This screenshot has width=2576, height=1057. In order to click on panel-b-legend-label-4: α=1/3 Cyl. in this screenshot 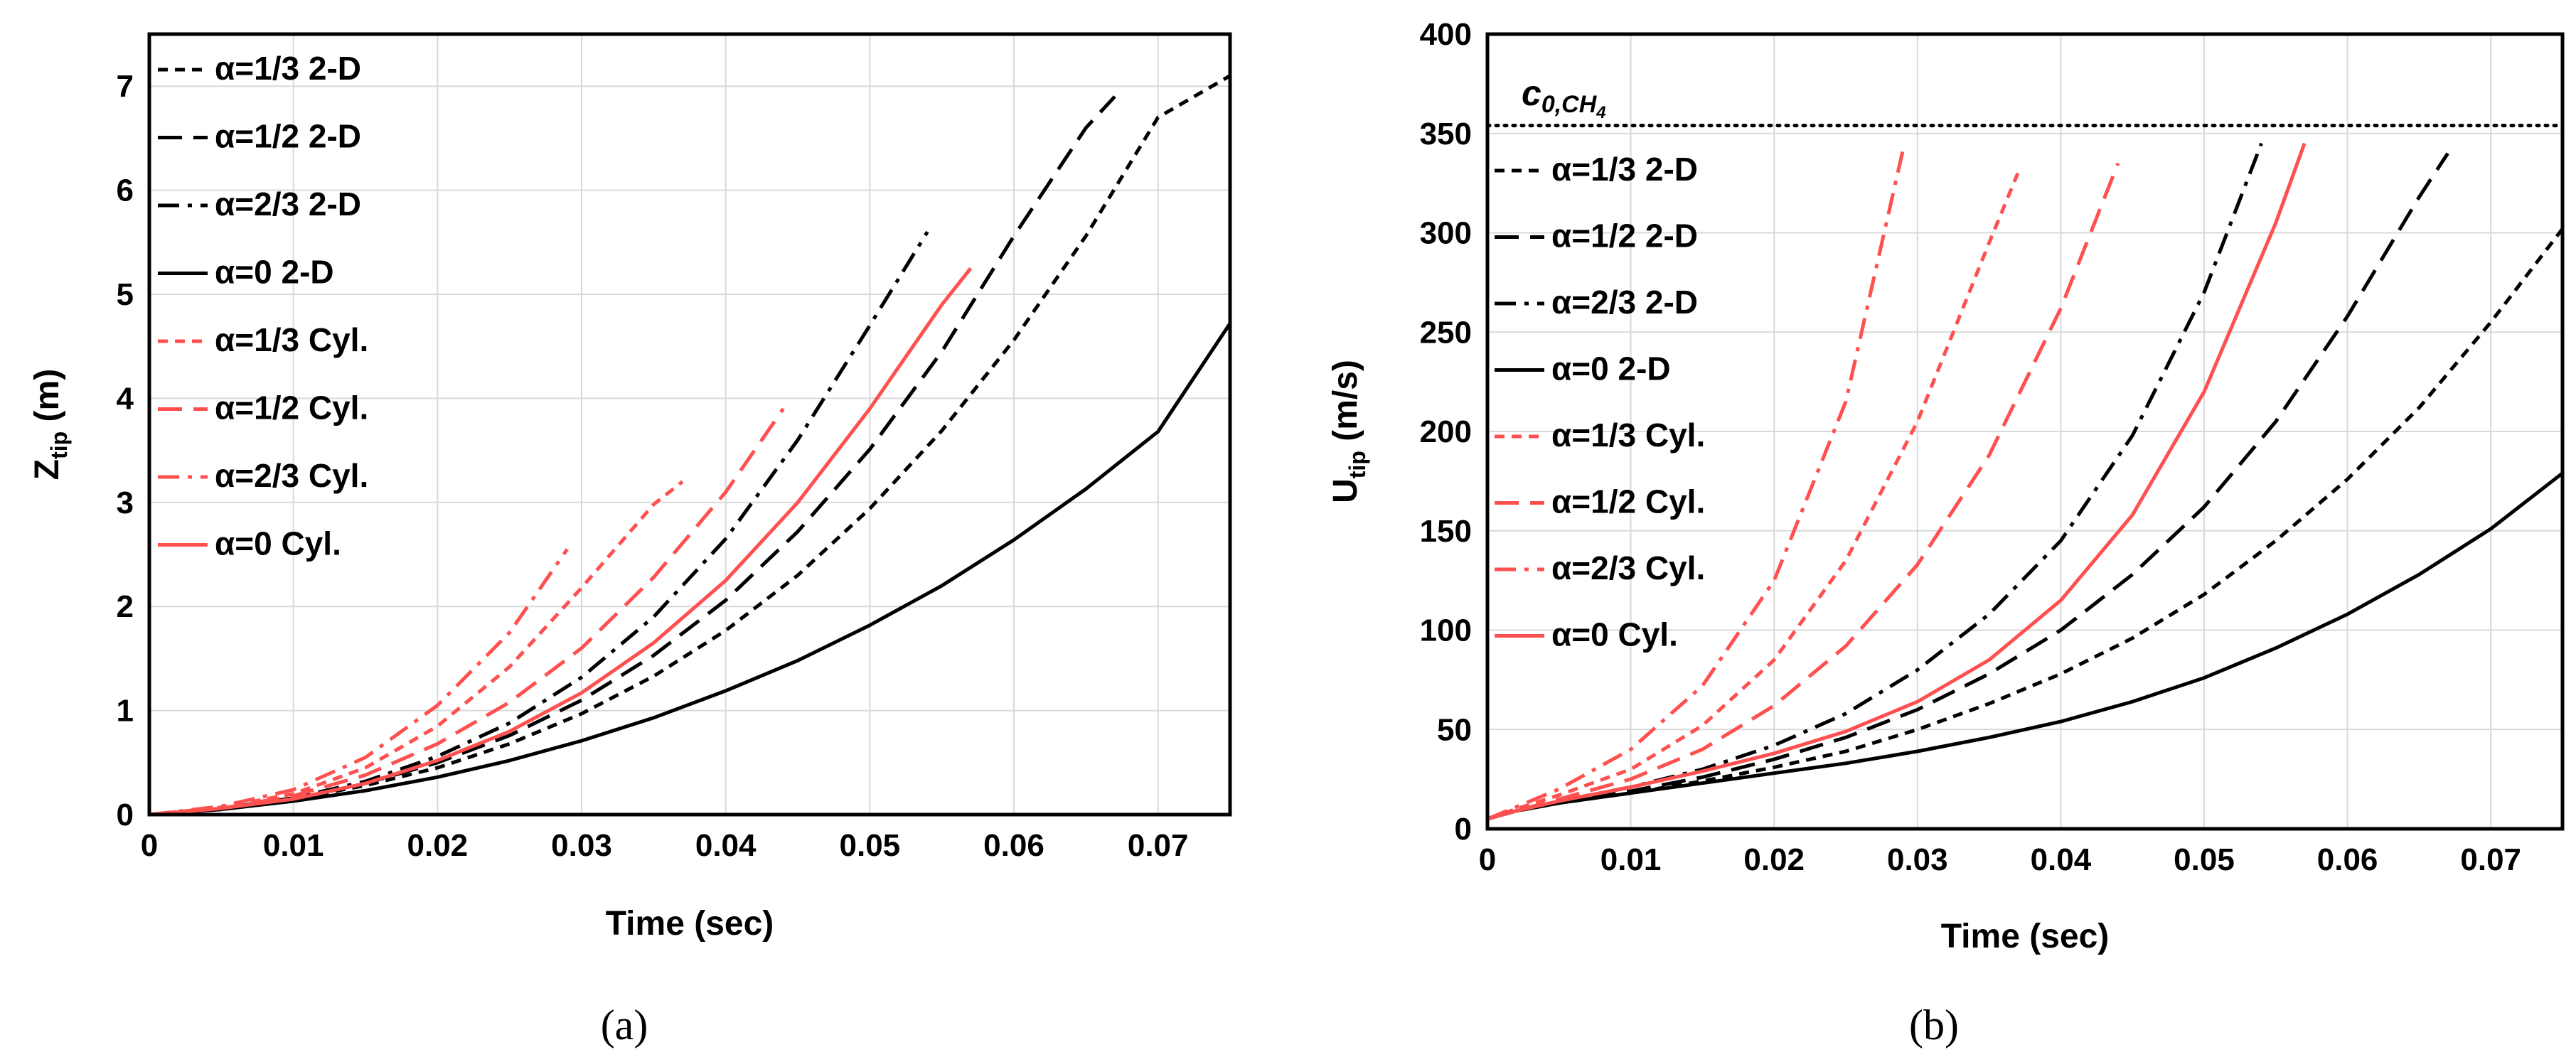, I will do `click(1628, 435)`.